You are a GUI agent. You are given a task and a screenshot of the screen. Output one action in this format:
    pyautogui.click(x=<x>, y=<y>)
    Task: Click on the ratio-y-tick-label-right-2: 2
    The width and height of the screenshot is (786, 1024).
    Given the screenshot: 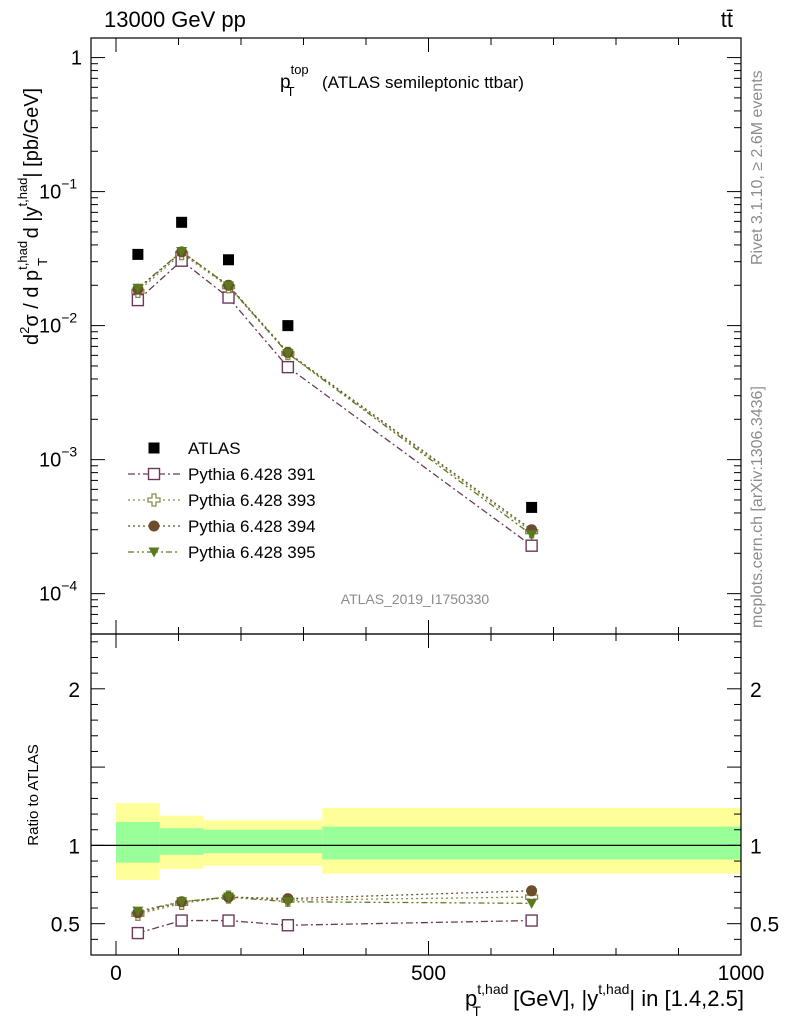 What is the action you would take?
    pyautogui.click(x=756, y=690)
    